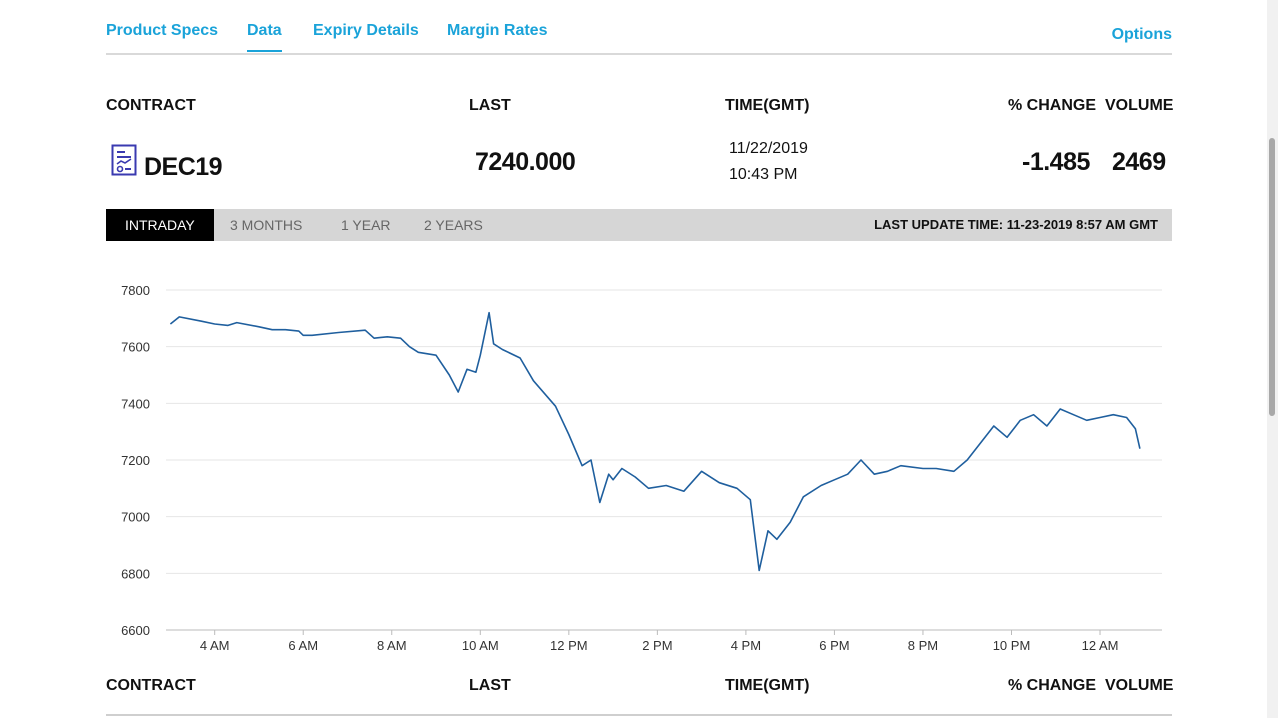  What do you see at coordinates (1139, 685) in the screenshot?
I see `footer-header-volume: VOLUME` at bounding box center [1139, 685].